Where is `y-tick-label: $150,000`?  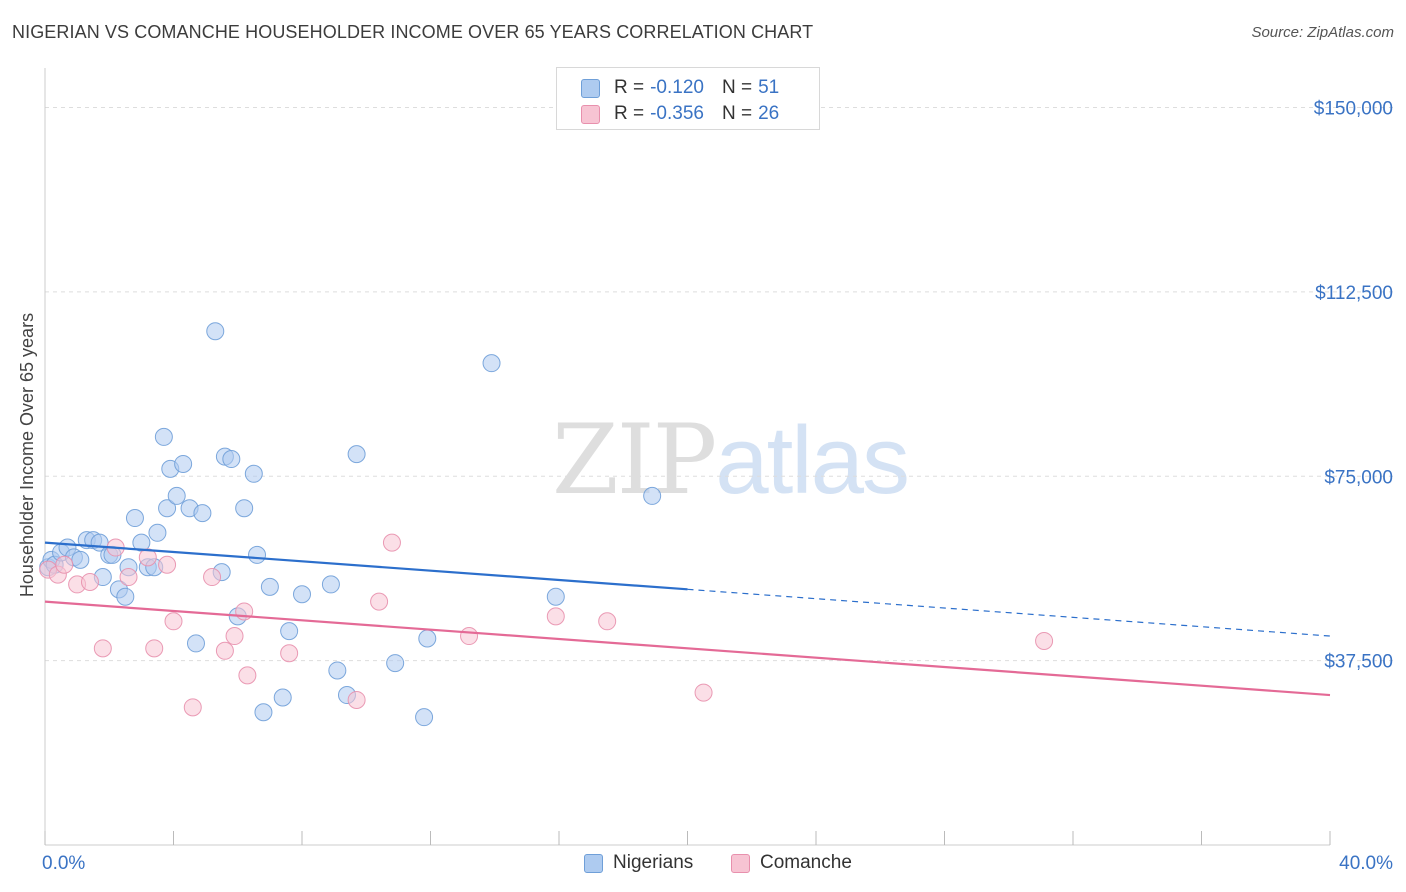
y-tick-label: $150,000 is located at coordinates (1353, 109).